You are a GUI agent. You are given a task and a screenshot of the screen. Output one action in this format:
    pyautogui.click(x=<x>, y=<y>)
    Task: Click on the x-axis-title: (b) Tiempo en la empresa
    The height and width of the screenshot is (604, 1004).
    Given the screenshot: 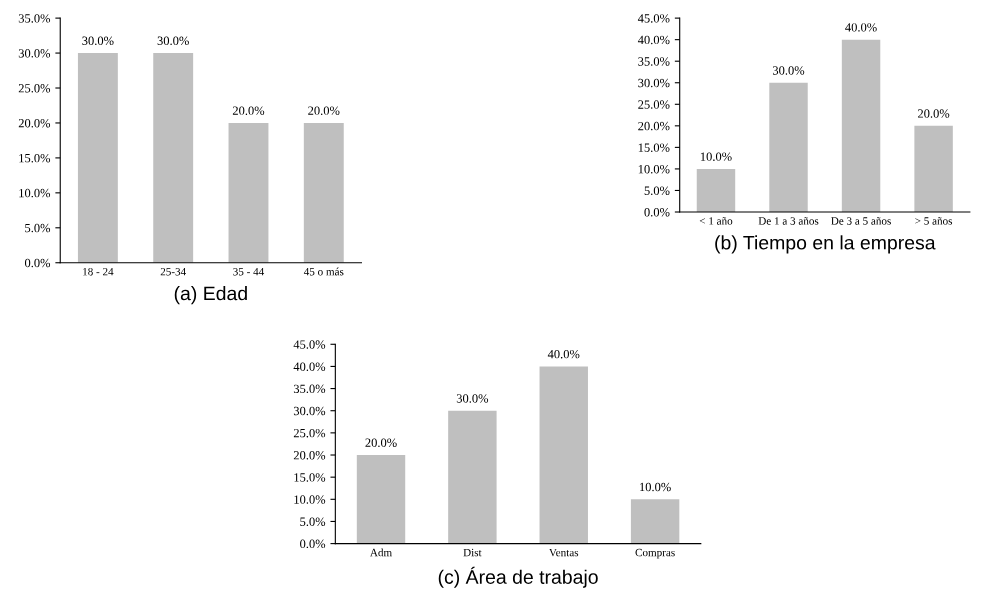 What is the action you would take?
    pyautogui.click(x=825, y=244)
    